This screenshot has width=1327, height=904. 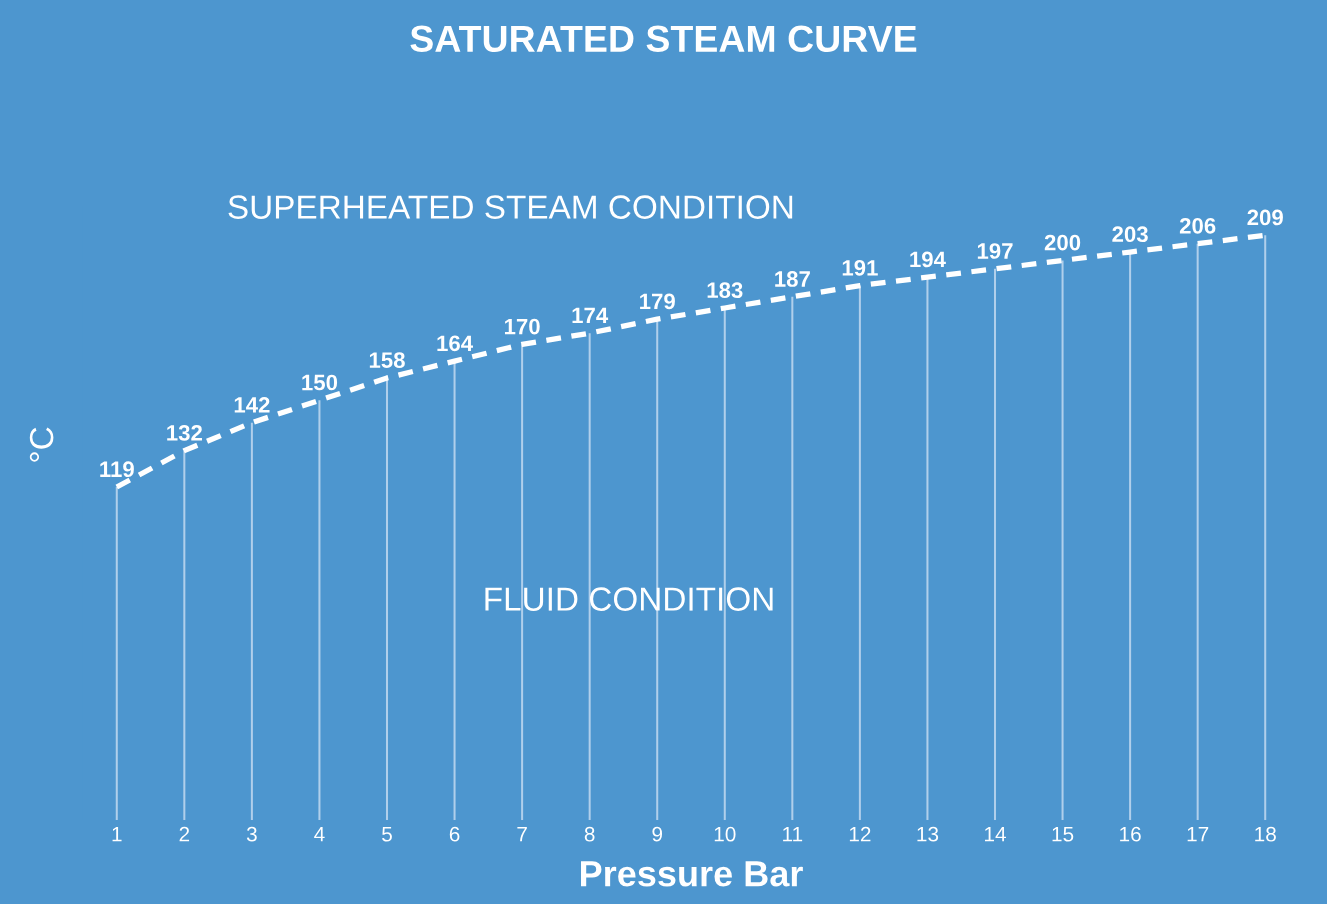 I want to click on x-tick-label: 18, so click(x=1265, y=834).